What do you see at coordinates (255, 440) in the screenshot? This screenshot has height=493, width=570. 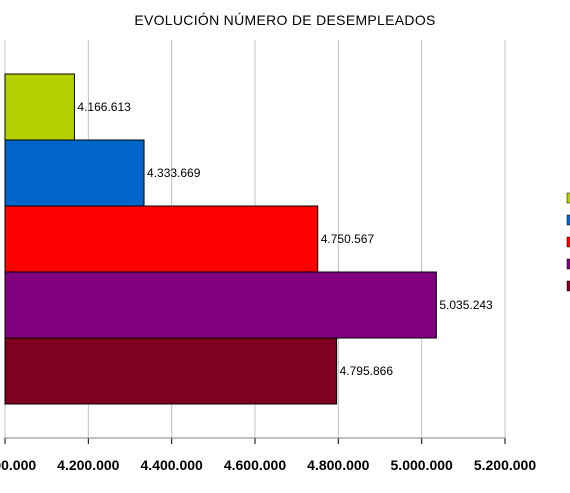 I see `x-axis` at bounding box center [255, 440].